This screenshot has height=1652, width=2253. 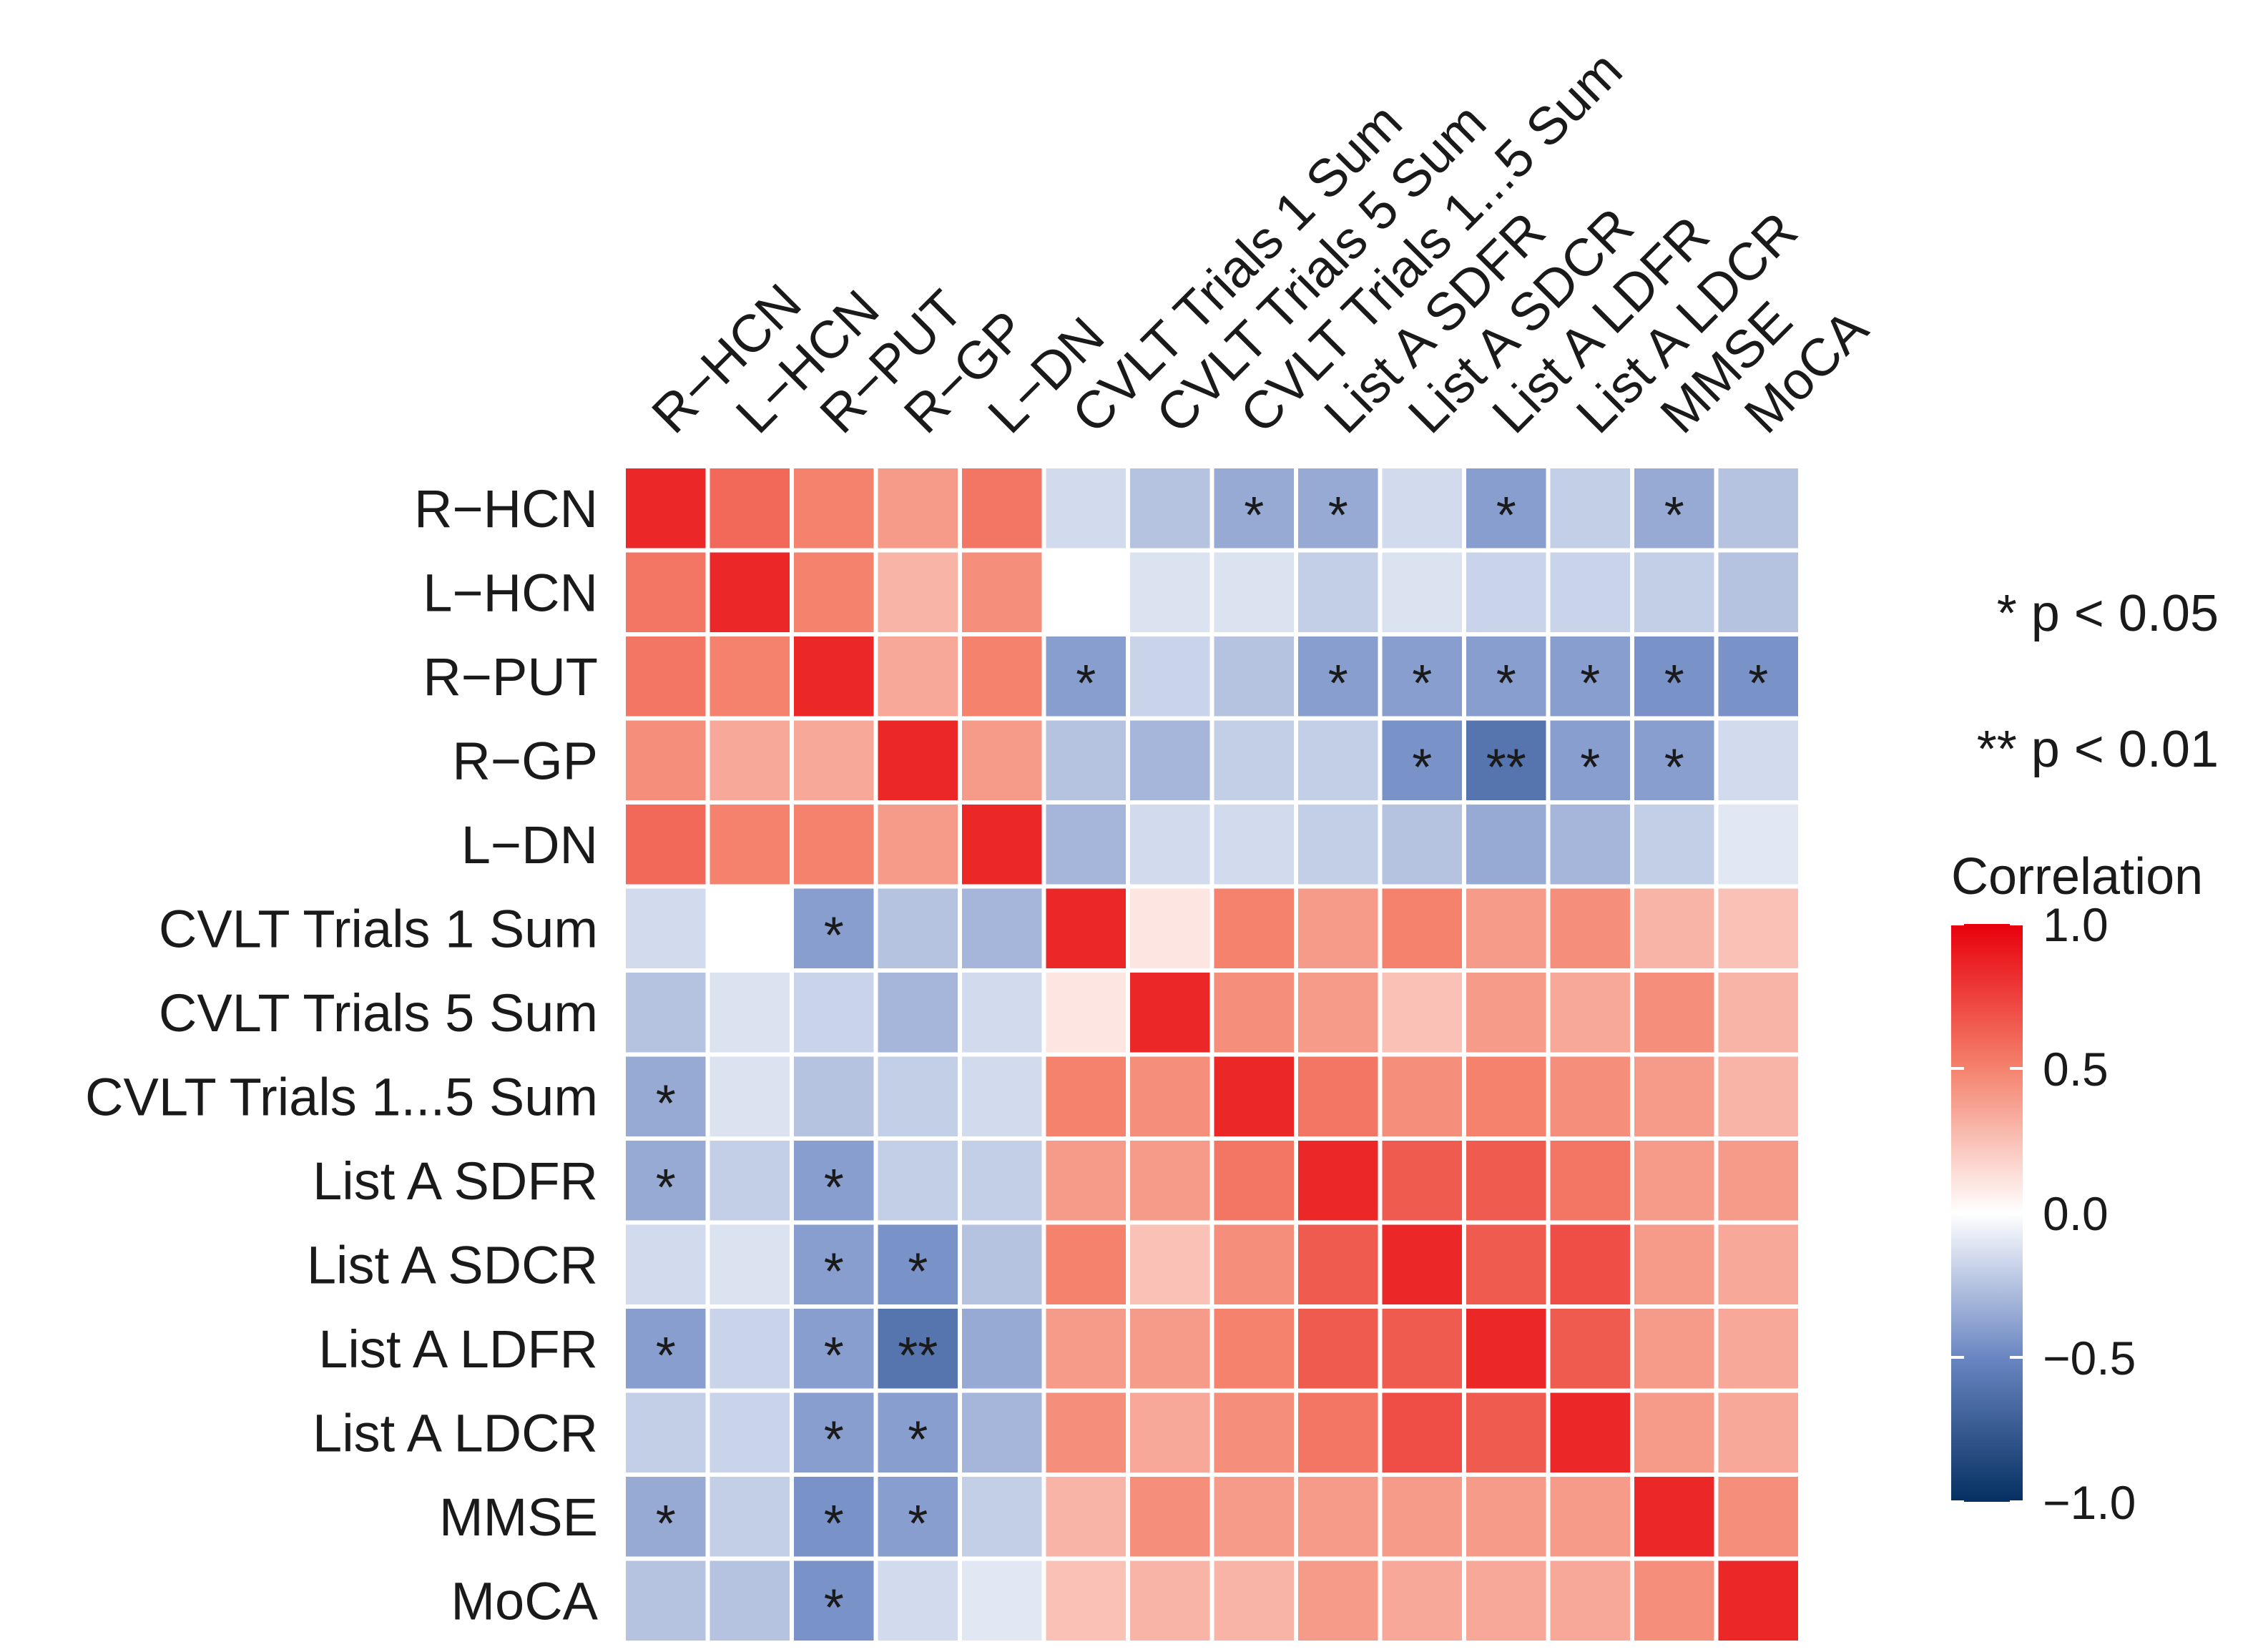 What do you see at coordinates (452, 1265) in the screenshot?
I see `row-label: List A SDCR` at bounding box center [452, 1265].